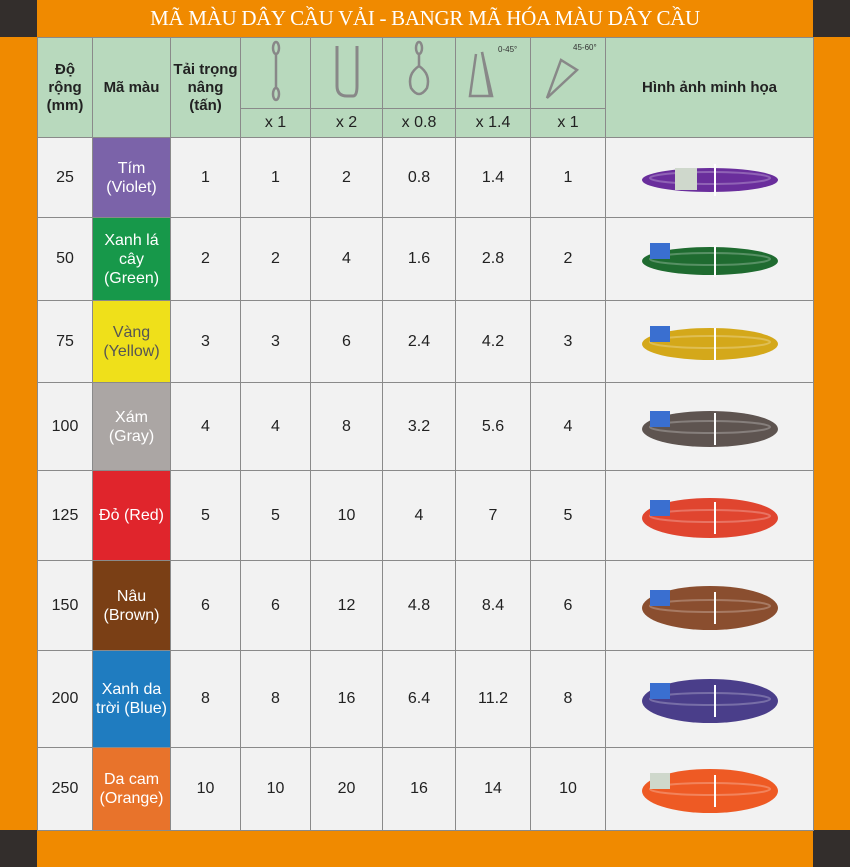 The height and width of the screenshot is (867, 850). Describe the element at coordinates (205, 789) in the screenshot. I see `load-cell: 10` at that location.